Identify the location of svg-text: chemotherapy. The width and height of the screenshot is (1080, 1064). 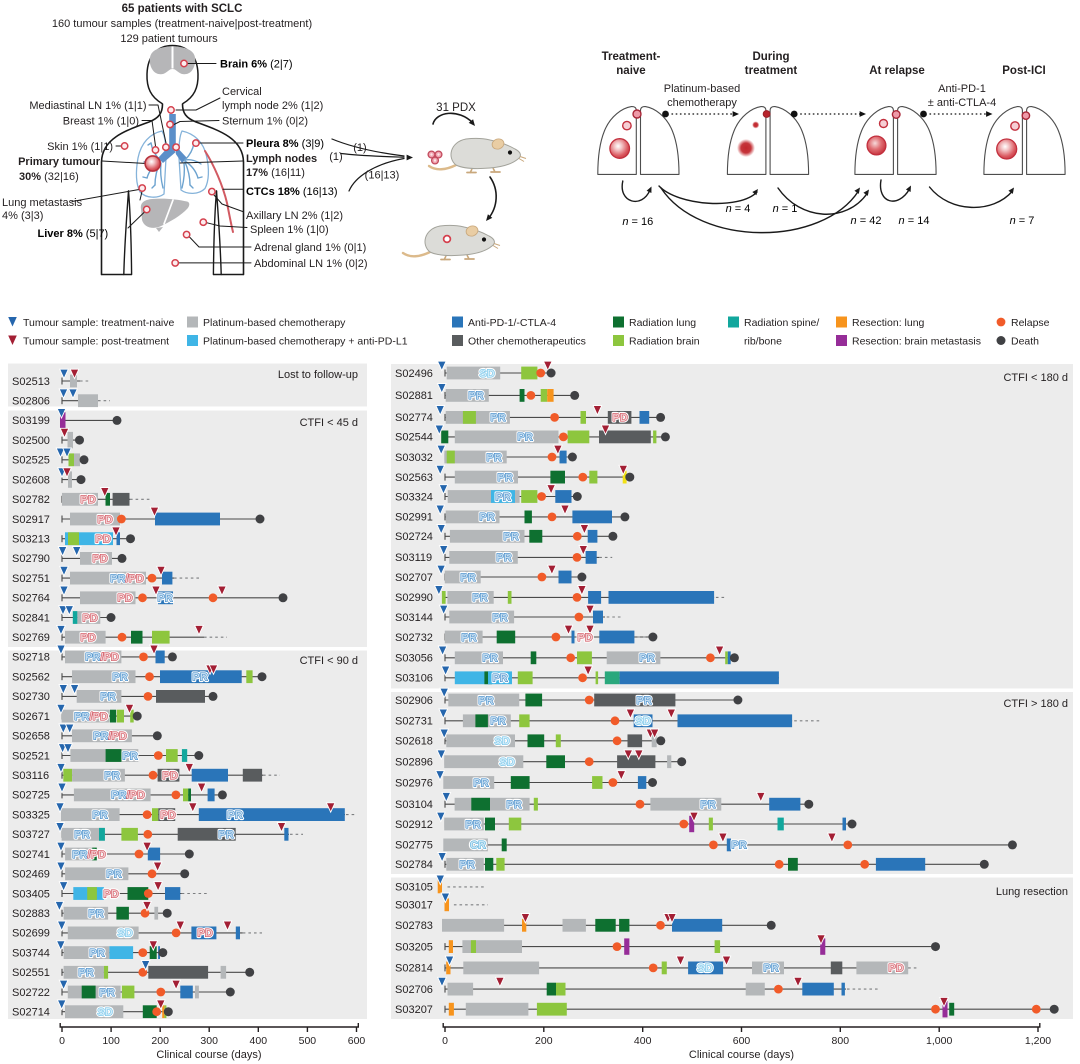
(702, 103).